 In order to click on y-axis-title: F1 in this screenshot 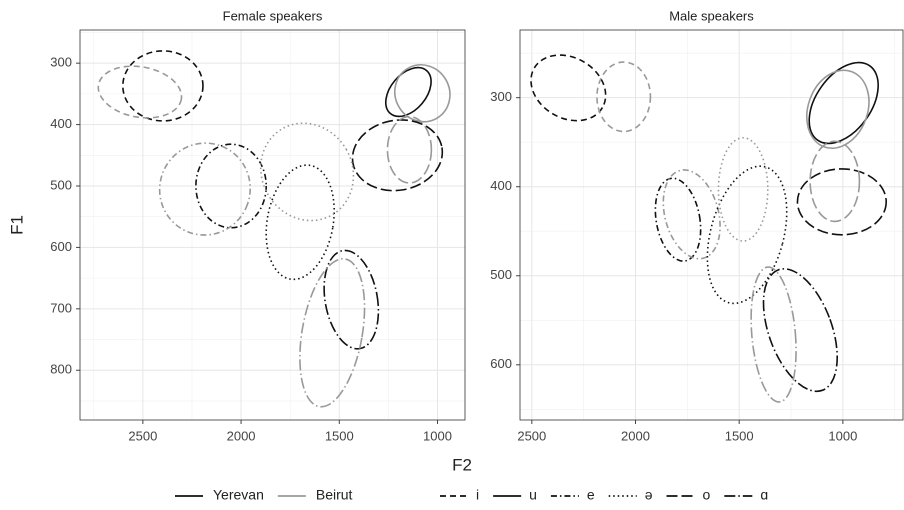, I will do `click(16, 225)`.